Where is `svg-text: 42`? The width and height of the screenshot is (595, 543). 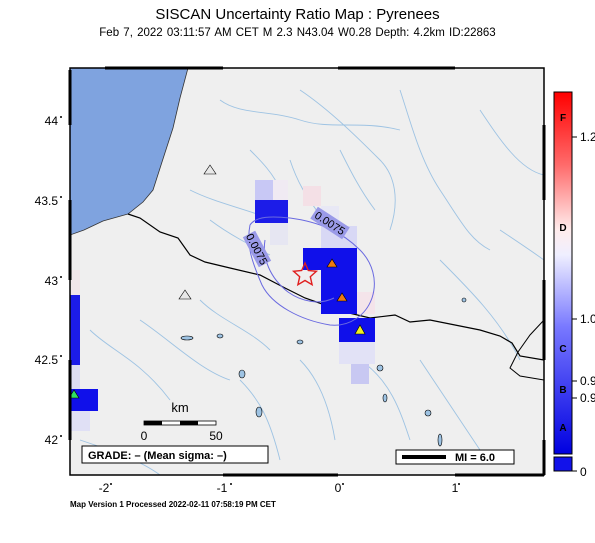 svg-text: 42 is located at coordinates (52, 440).